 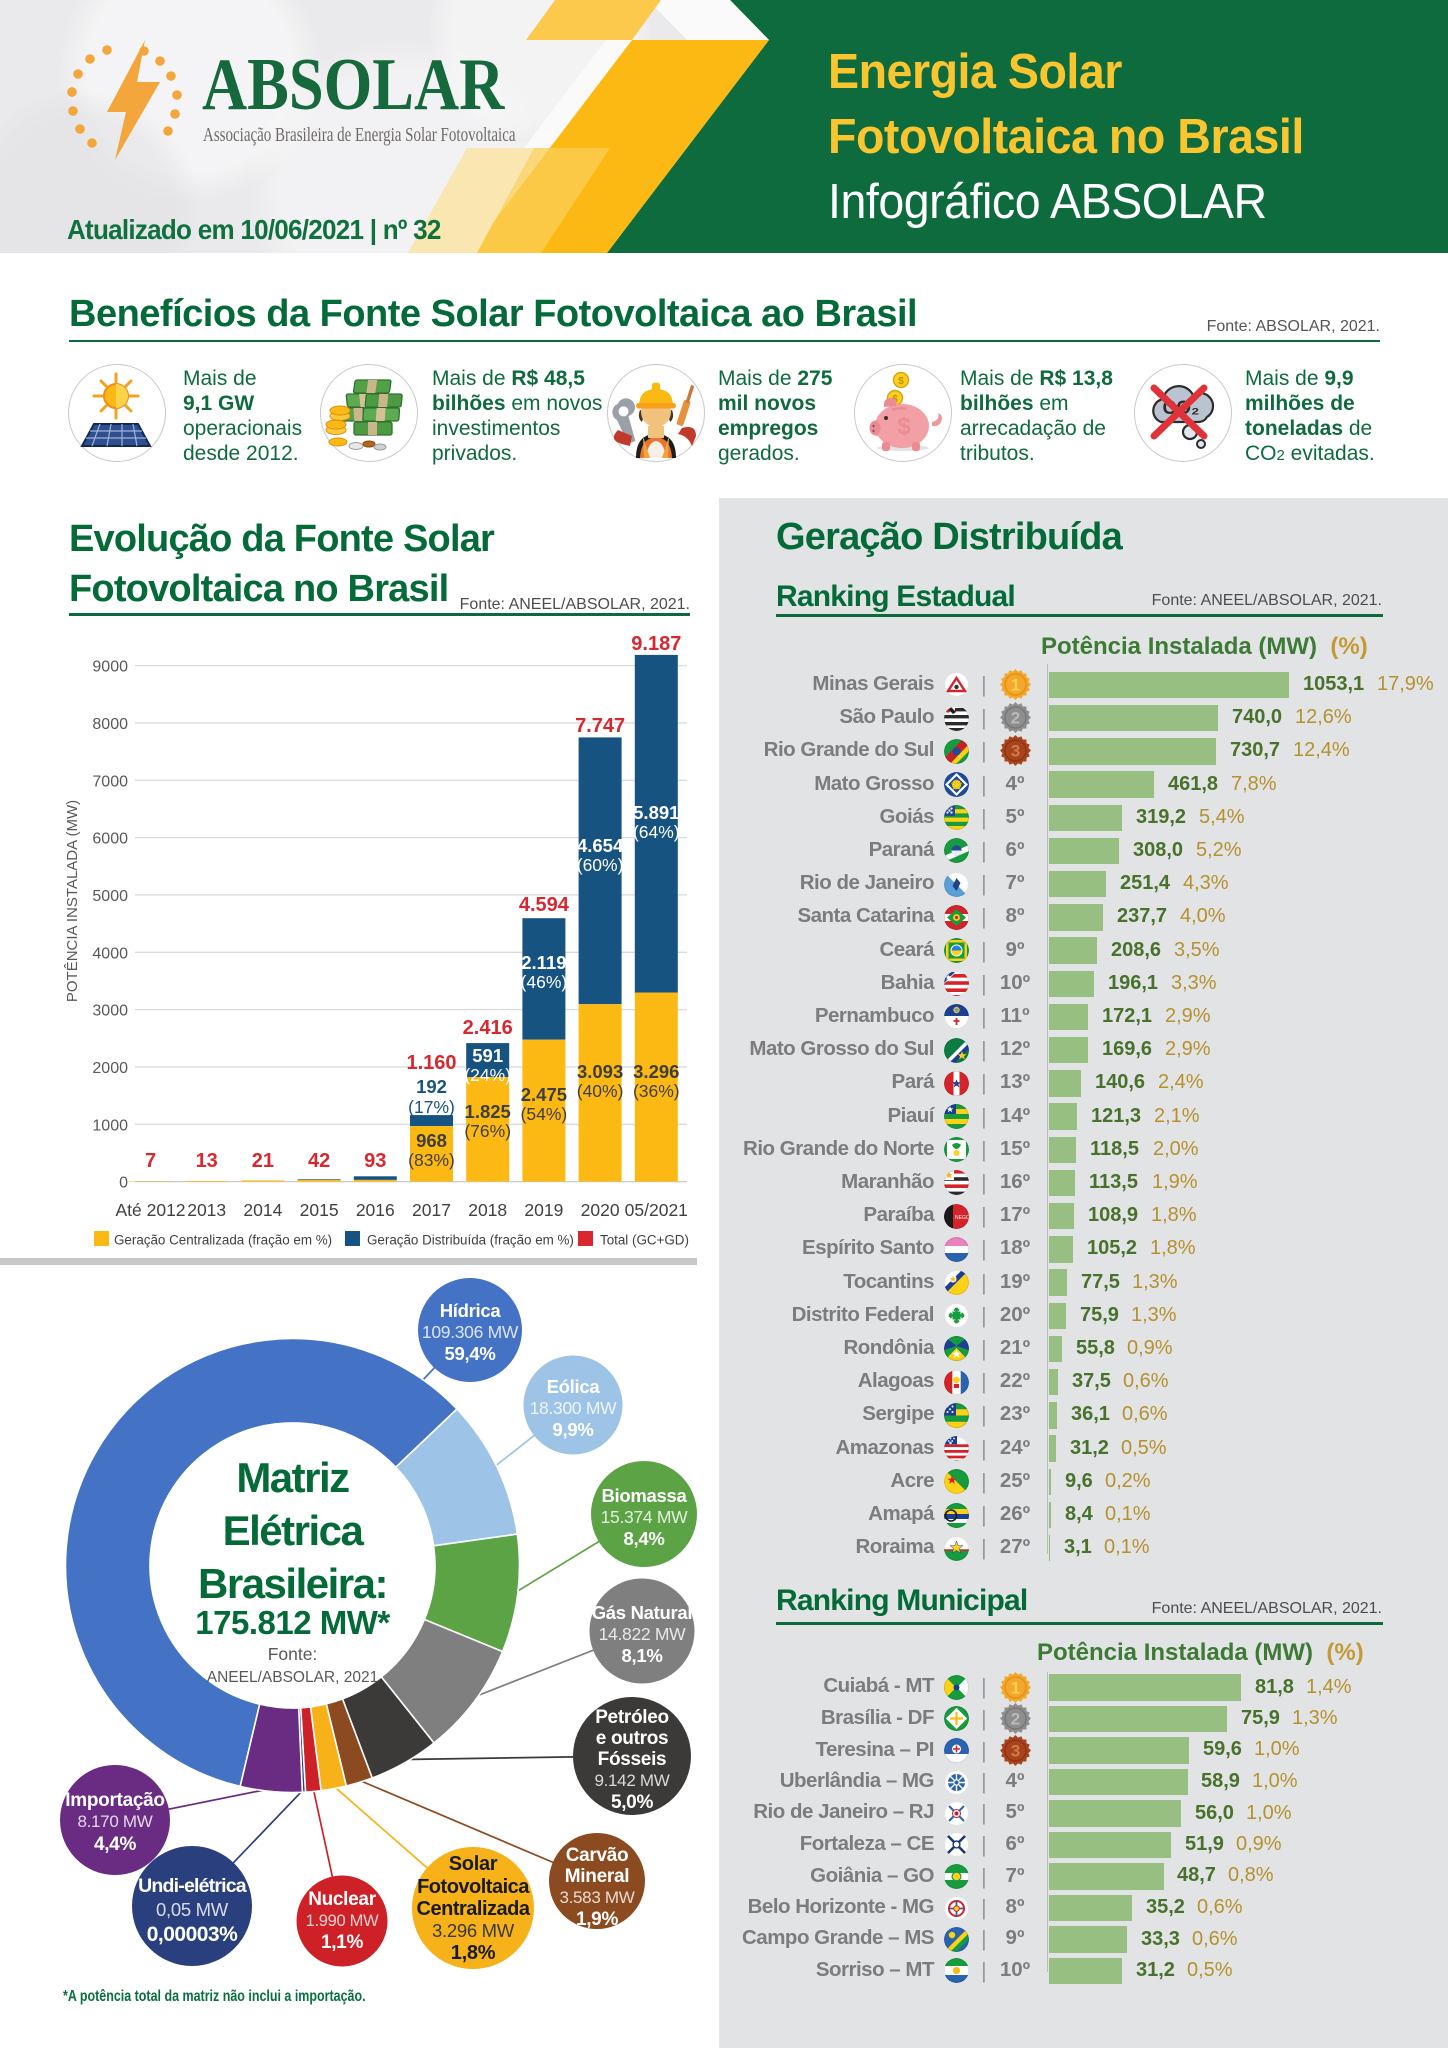 What do you see at coordinates (597, 1855) in the screenshot?
I see `svg-text: Carvão` at bounding box center [597, 1855].